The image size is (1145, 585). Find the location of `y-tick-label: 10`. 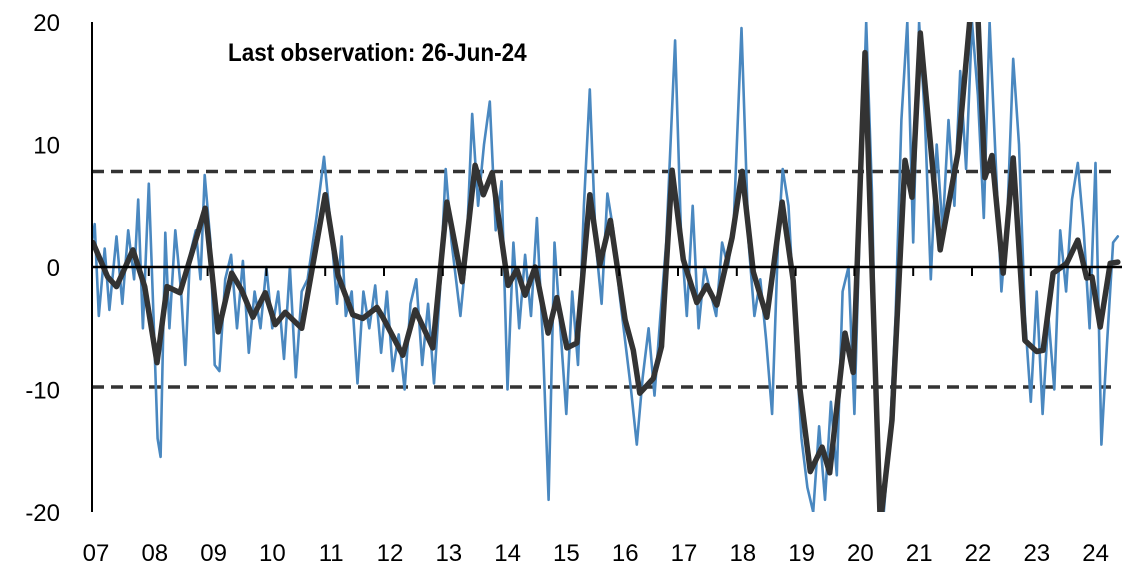

y-tick-label: 10 is located at coordinates (46, 146).